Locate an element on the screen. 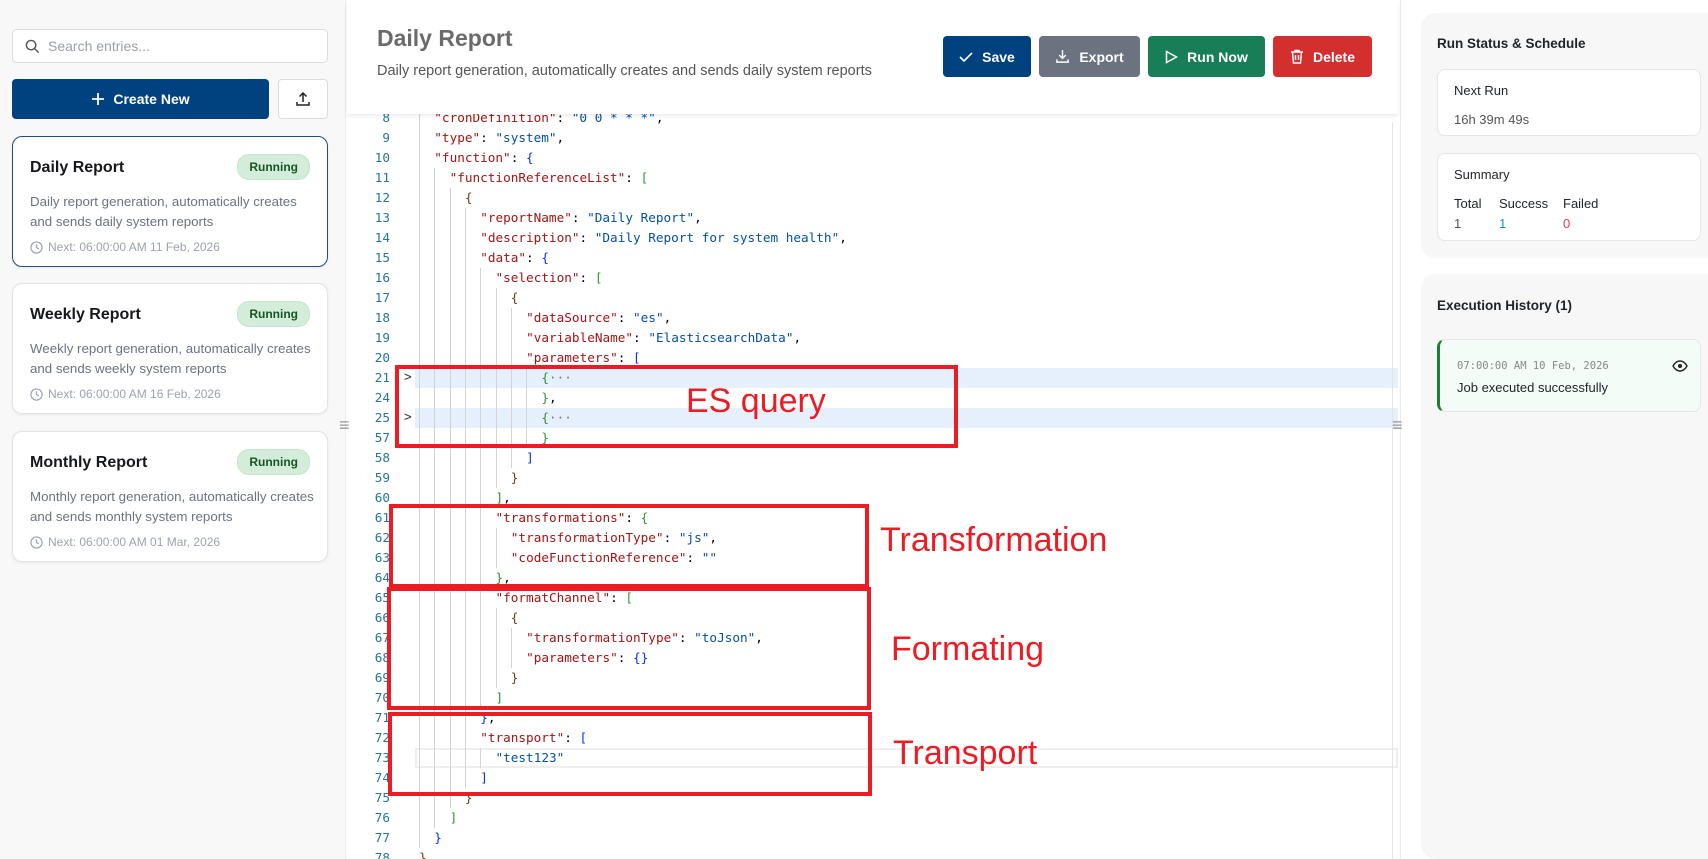  code-line: 65 "formatChannel": [ is located at coordinates (872, 598).